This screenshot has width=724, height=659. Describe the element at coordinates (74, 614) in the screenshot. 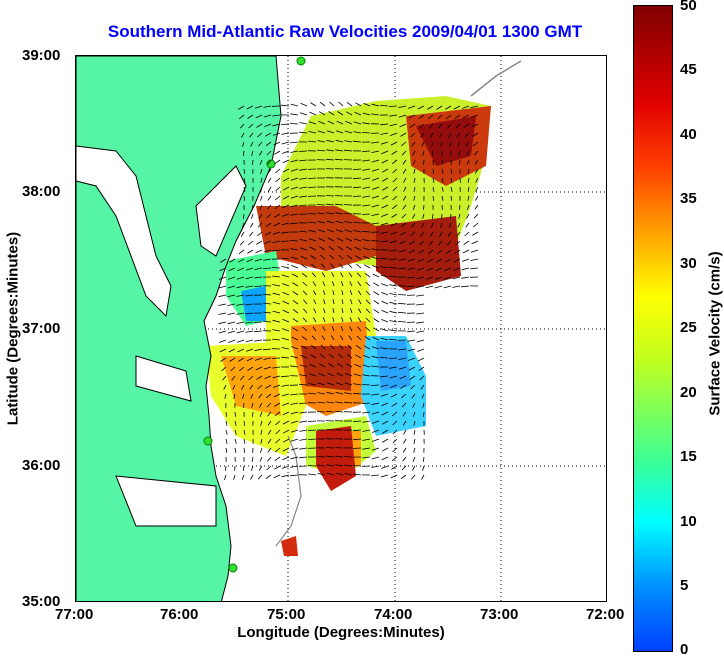

I see `x-tick-label: 77:00` at that location.